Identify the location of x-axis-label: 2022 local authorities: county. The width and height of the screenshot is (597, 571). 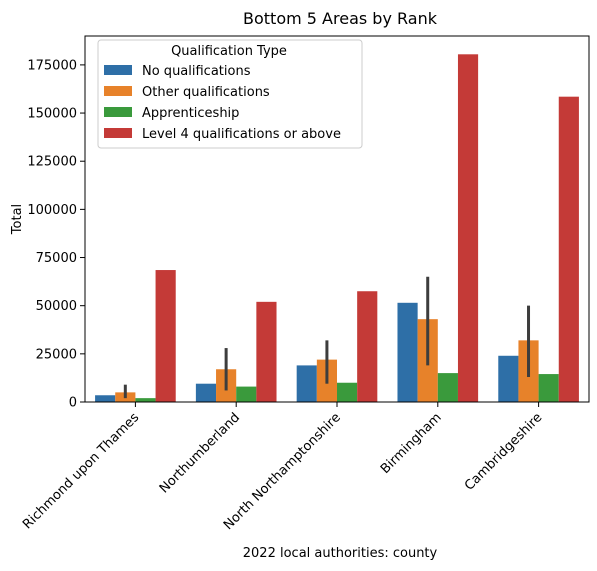
(340, 553).